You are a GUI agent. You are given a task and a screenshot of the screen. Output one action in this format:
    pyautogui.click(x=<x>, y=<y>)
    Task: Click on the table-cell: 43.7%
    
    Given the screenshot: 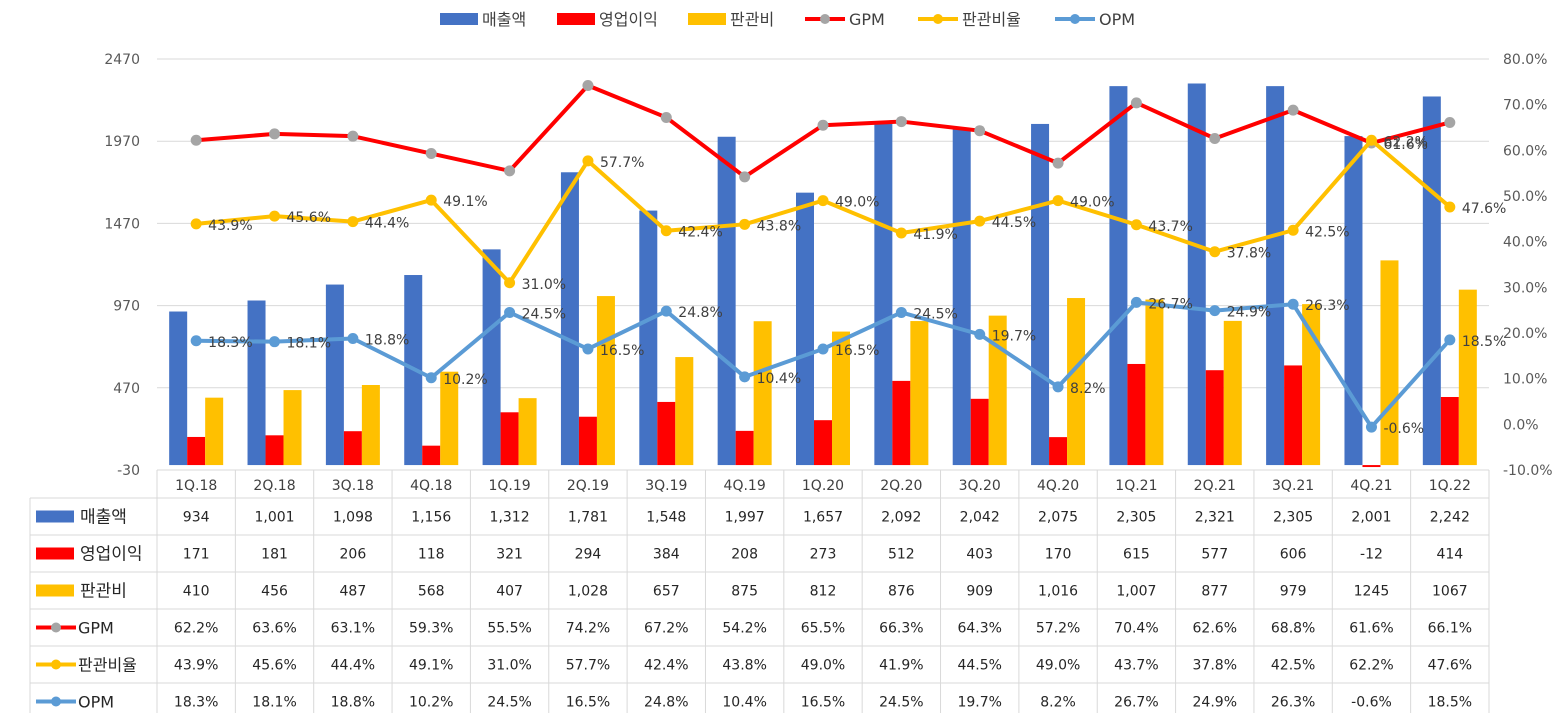 What is the action you would take?
    pyautogui.click(x=1136, y=666)
    